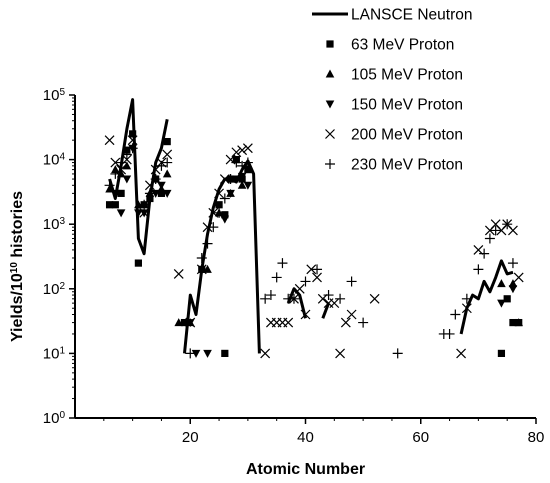 Image resolution: width=550 pixels, height=483 pixels. I want to click on x-tick-label: 80, so click(536, 437).